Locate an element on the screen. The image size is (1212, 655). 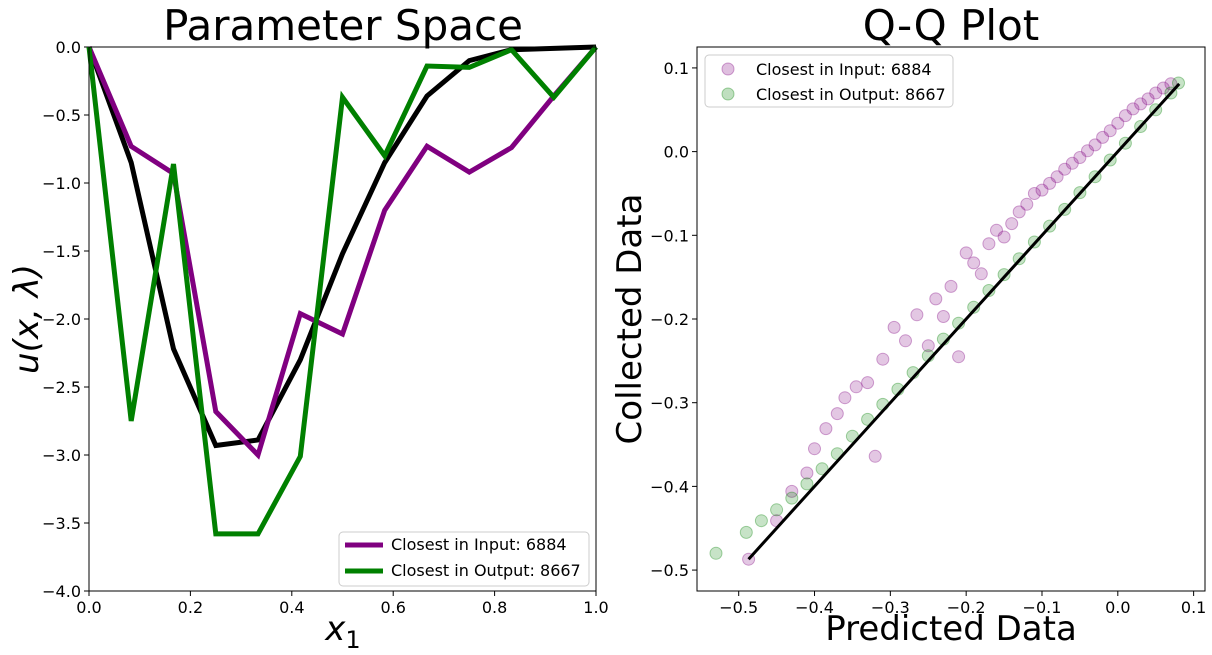
left-legend-input-label: Closest in Input: 6884 is located at coordinates (479, 544).